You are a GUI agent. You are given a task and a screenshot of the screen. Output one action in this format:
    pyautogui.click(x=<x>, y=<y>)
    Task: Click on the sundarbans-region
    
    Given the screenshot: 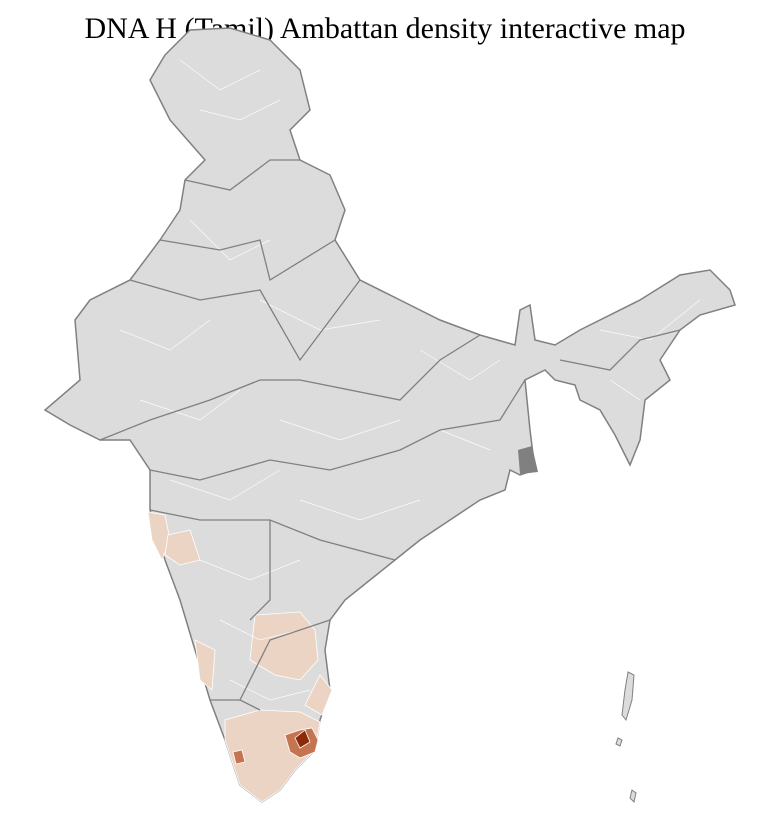 What is the action you would take?
    pyautogui.click(x=528, y=460)
    